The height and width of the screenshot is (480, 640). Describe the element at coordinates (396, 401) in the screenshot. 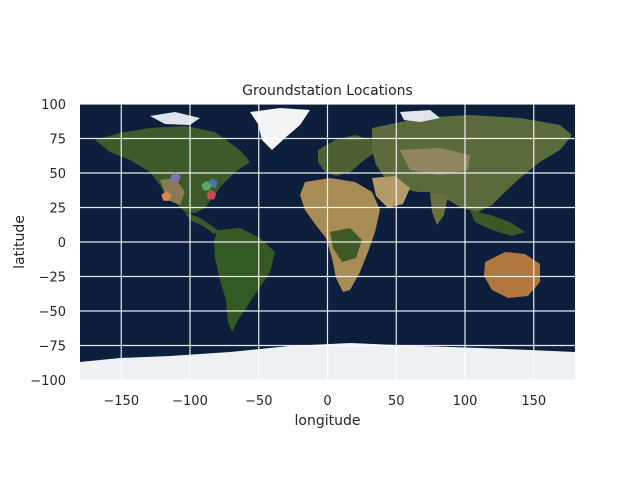

I see `x-tick-label: 50` at that location.